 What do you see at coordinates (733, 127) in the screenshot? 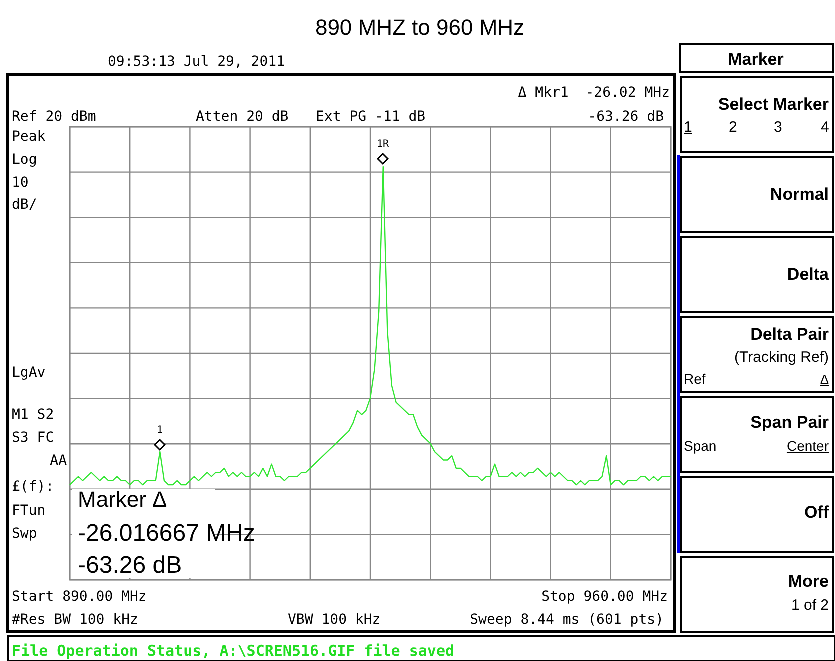
I see `text: 2` at bounding box center [733, 127].